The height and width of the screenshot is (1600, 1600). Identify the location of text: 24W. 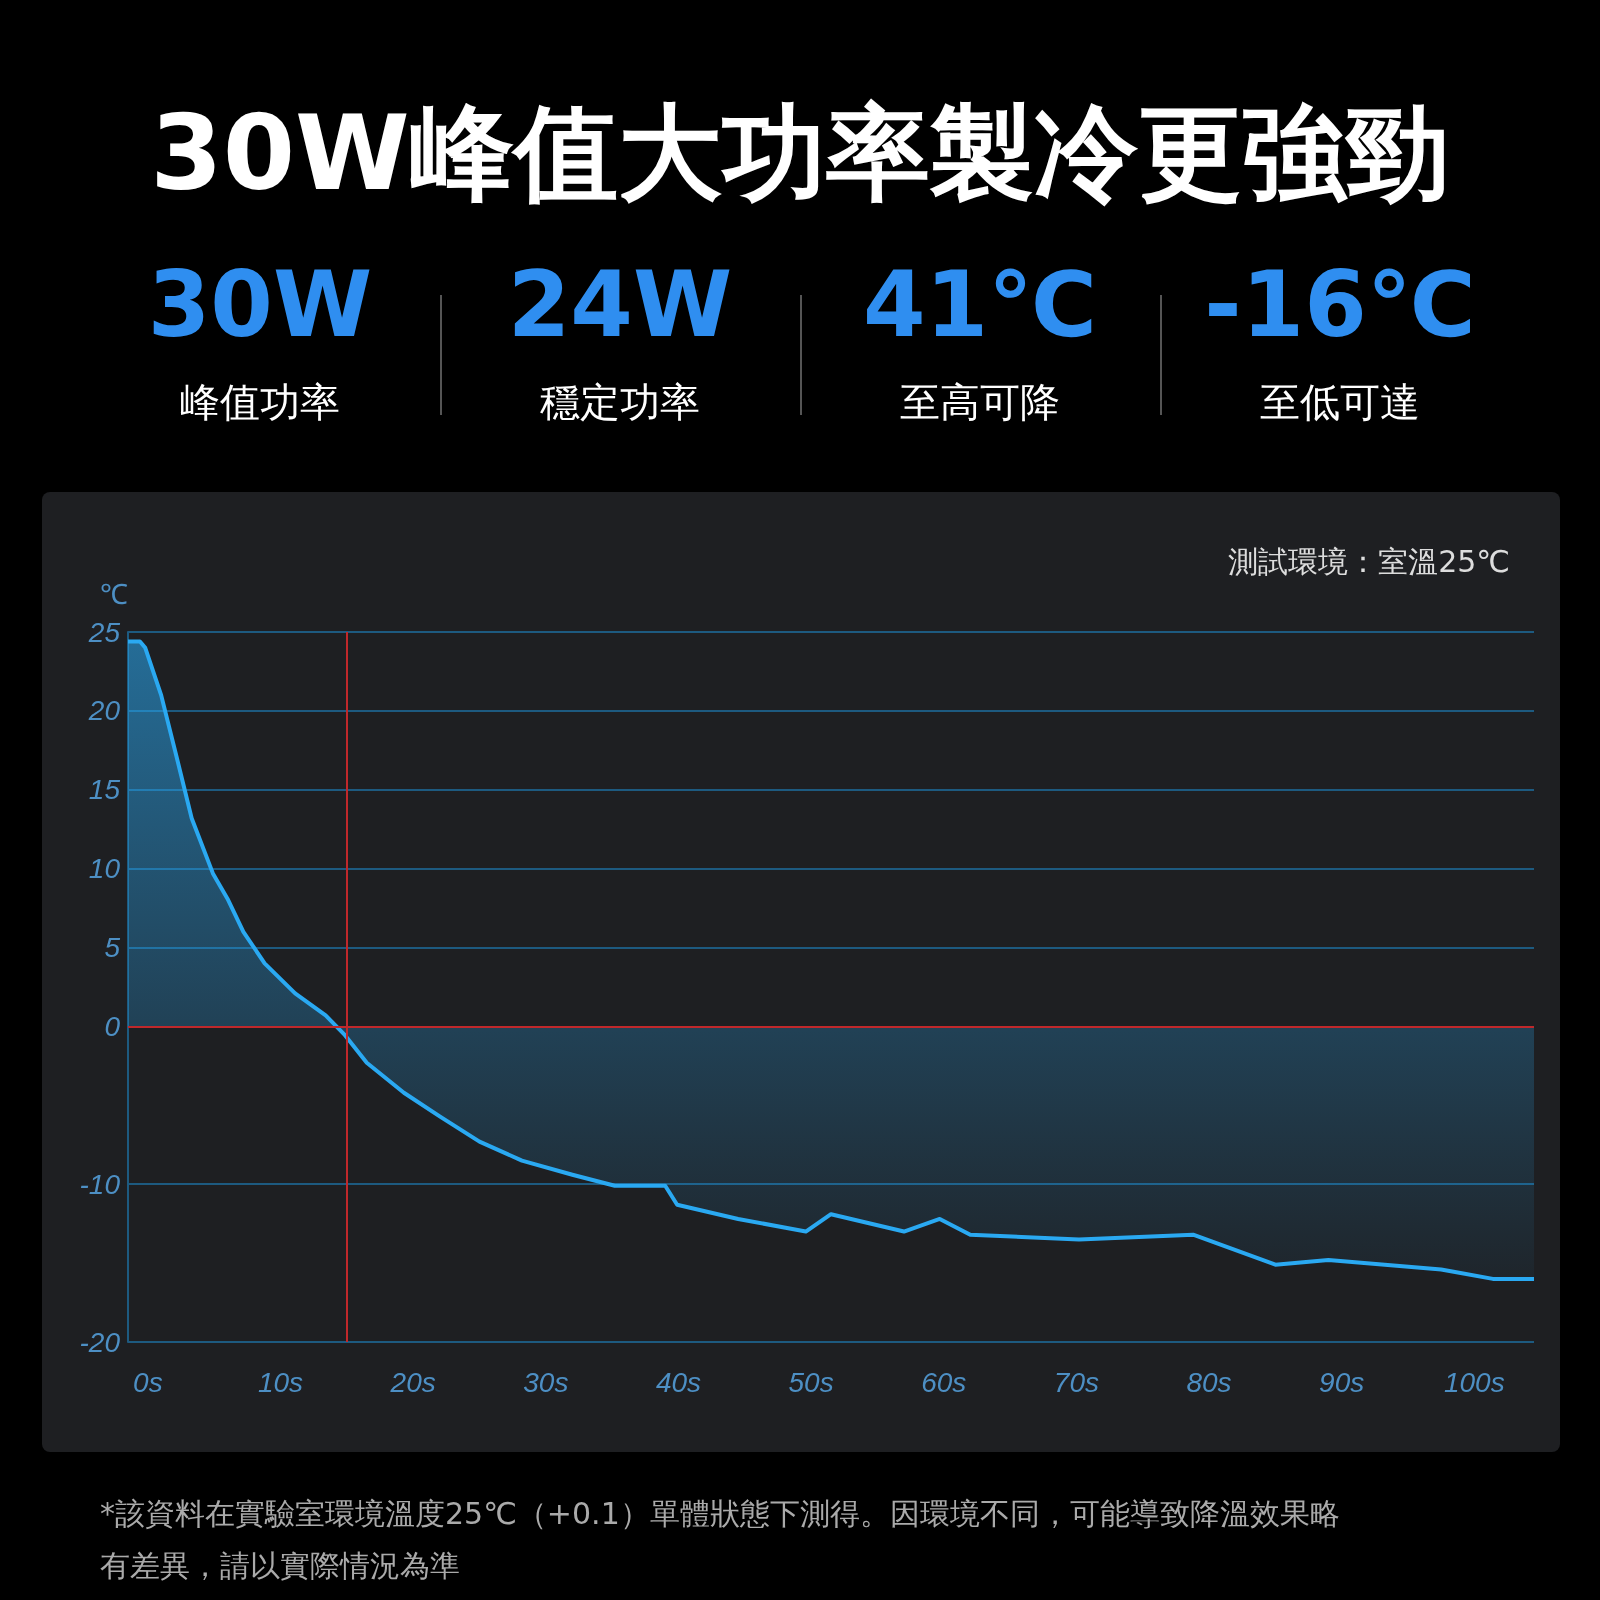
(620, 304).